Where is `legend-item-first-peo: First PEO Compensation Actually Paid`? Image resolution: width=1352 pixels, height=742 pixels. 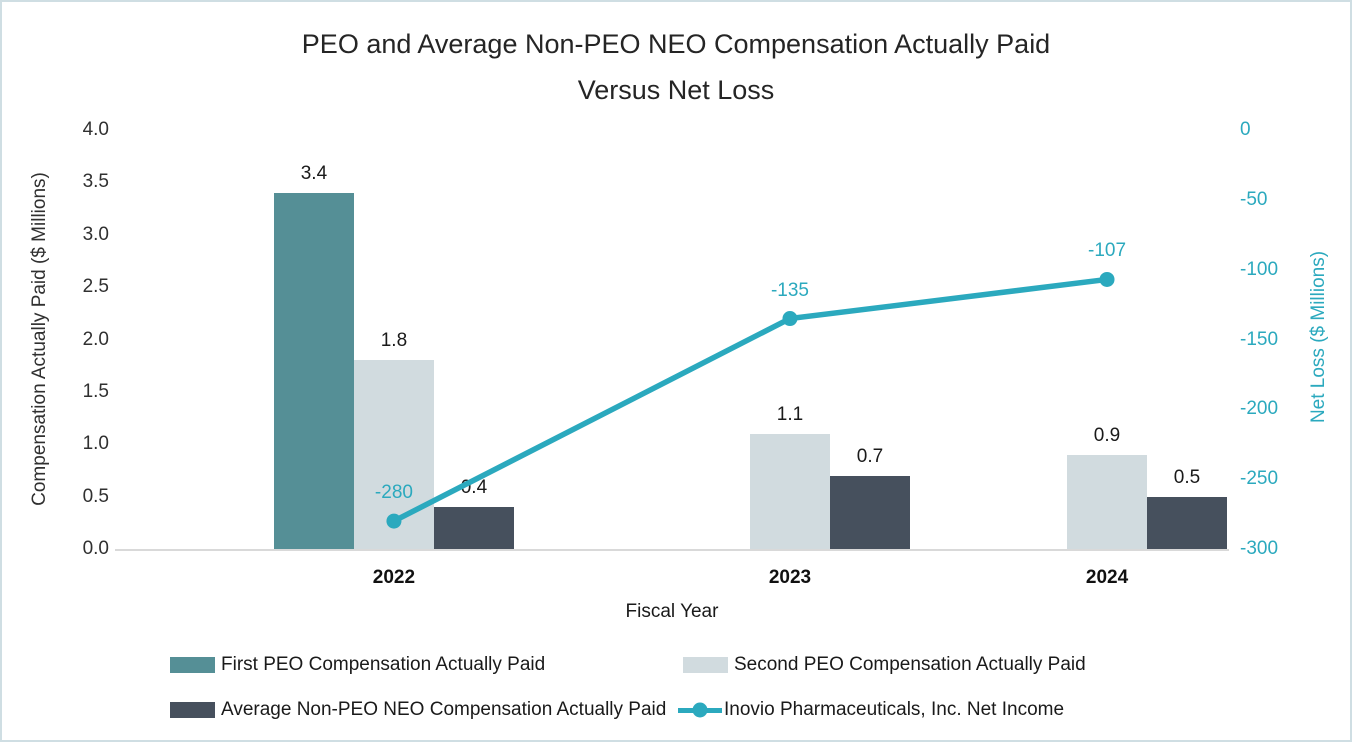 legend-item-first-peo: First PEO Compensation Actually Paid is located at coordinates (357, 665).